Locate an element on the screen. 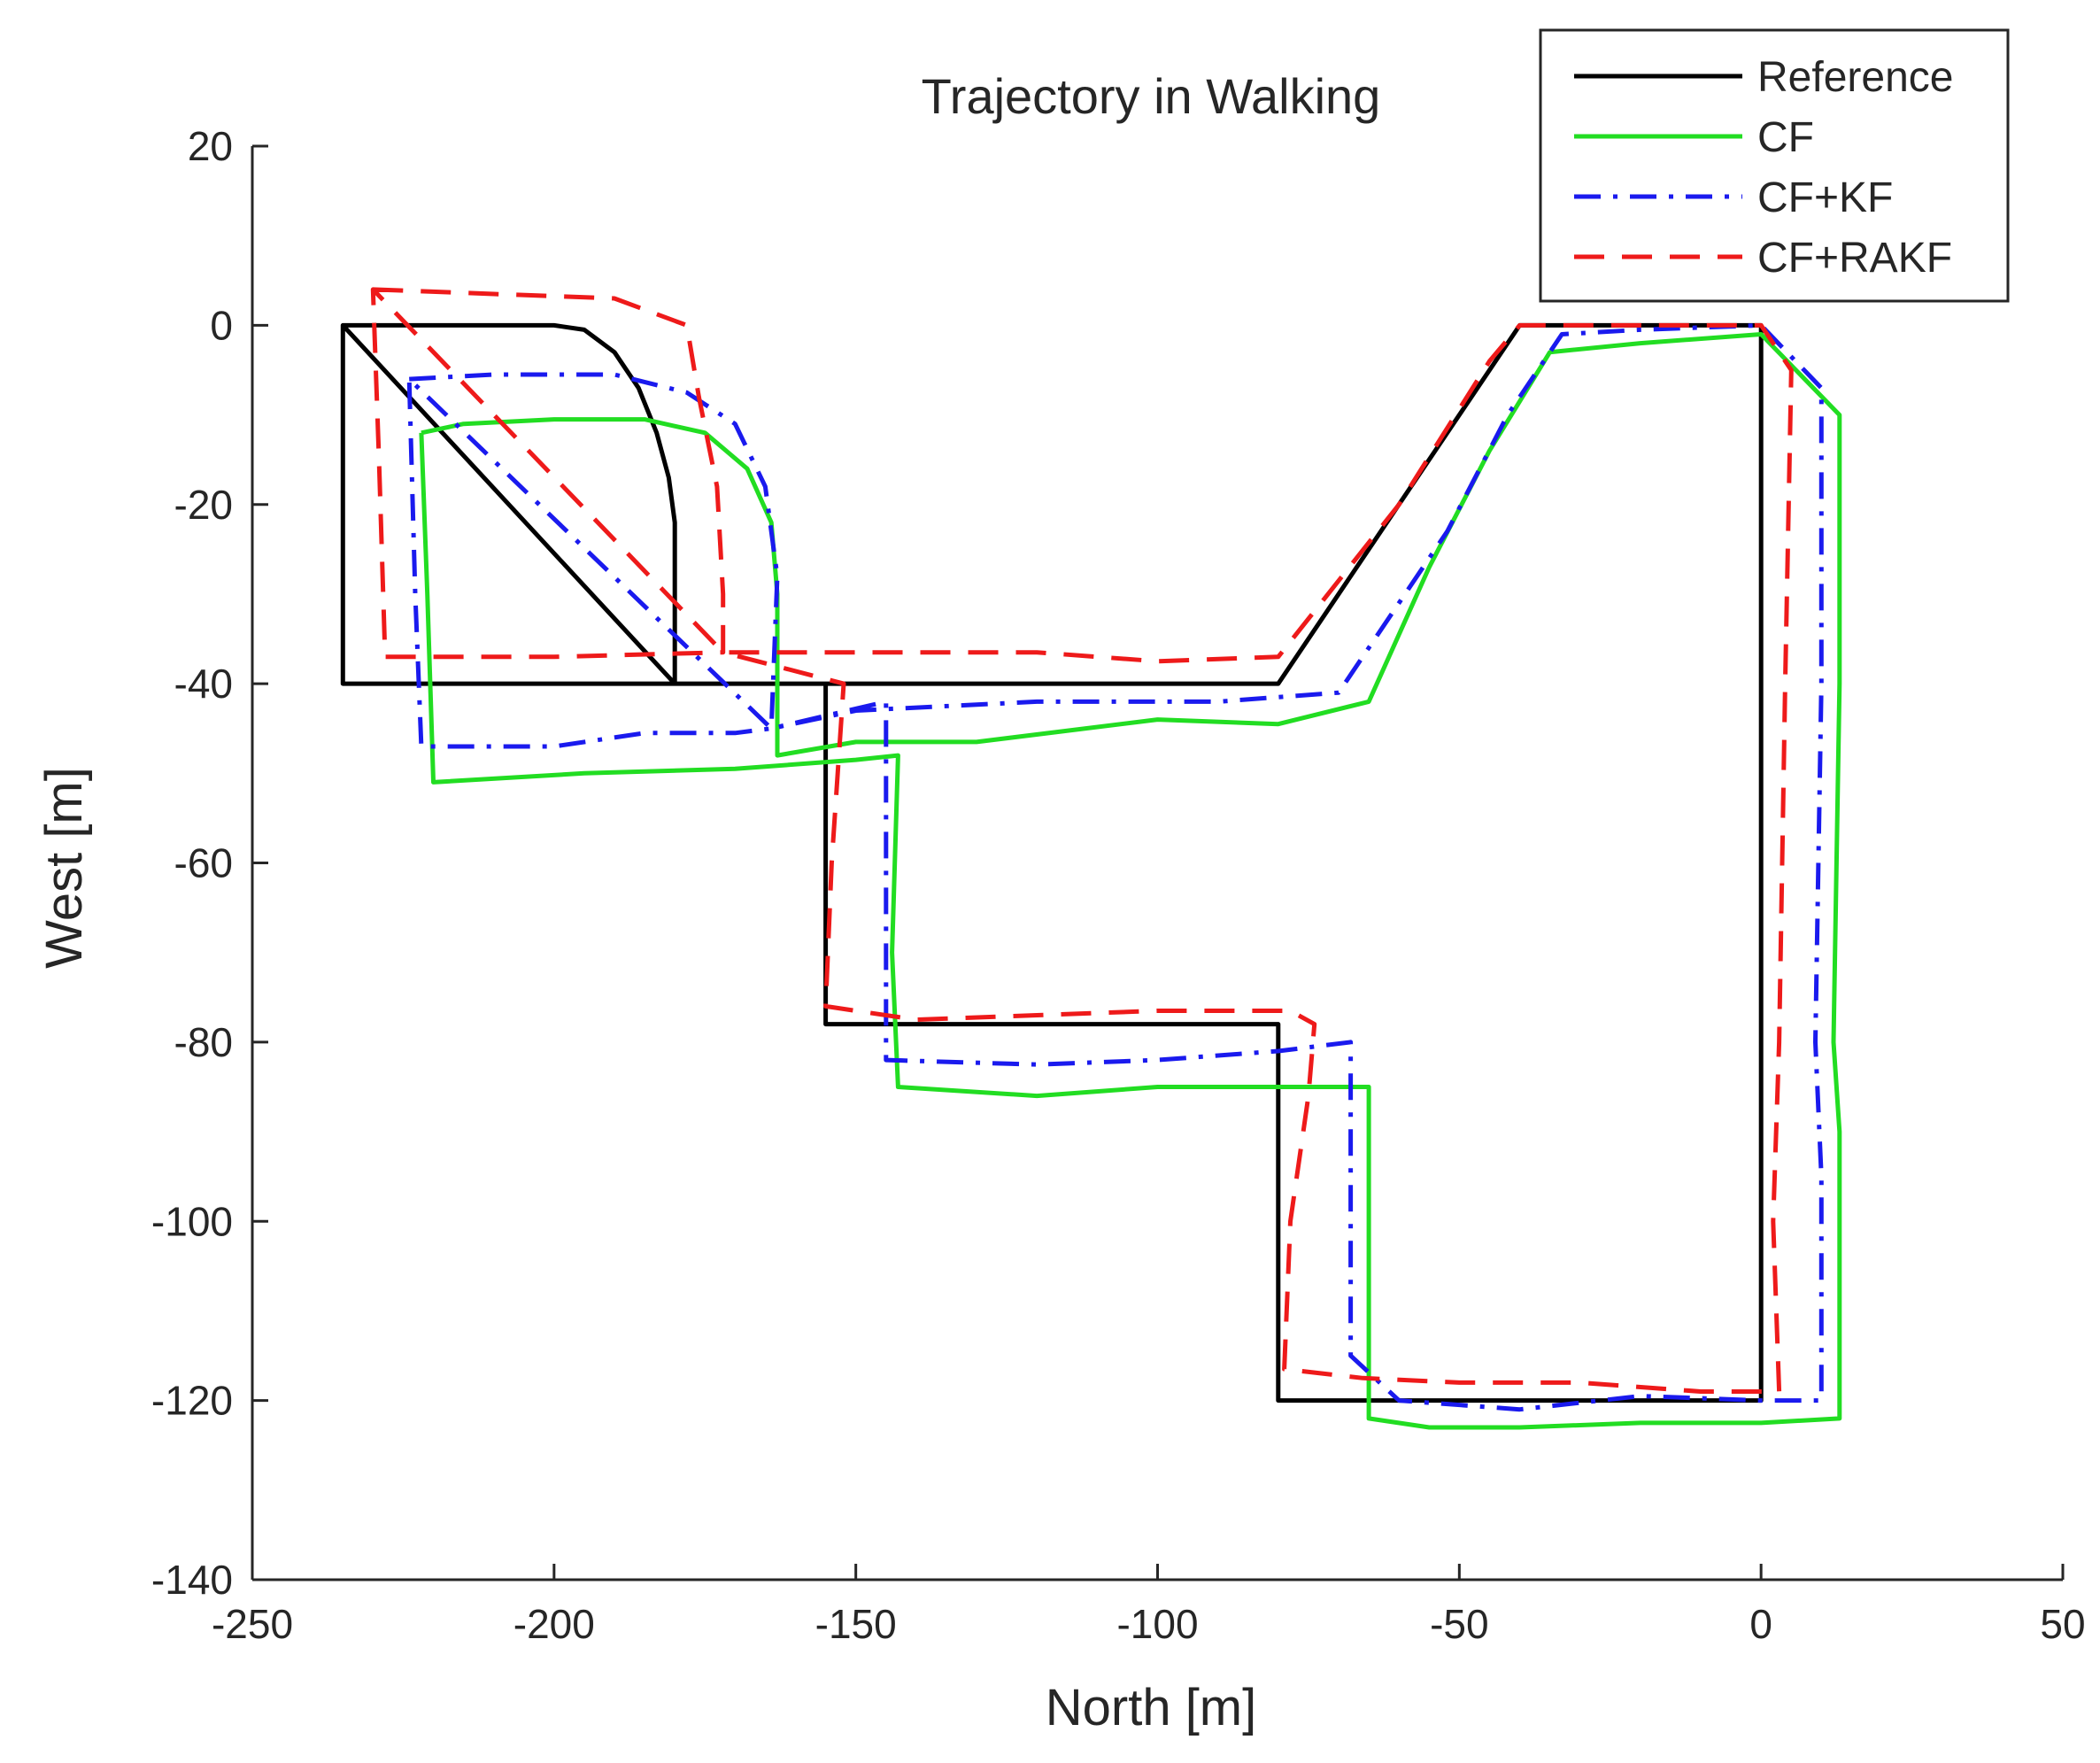 The width and height of the screenshot is (2100, 1763). x-tick-label: -50 is located at coordinates (1459, 1624).